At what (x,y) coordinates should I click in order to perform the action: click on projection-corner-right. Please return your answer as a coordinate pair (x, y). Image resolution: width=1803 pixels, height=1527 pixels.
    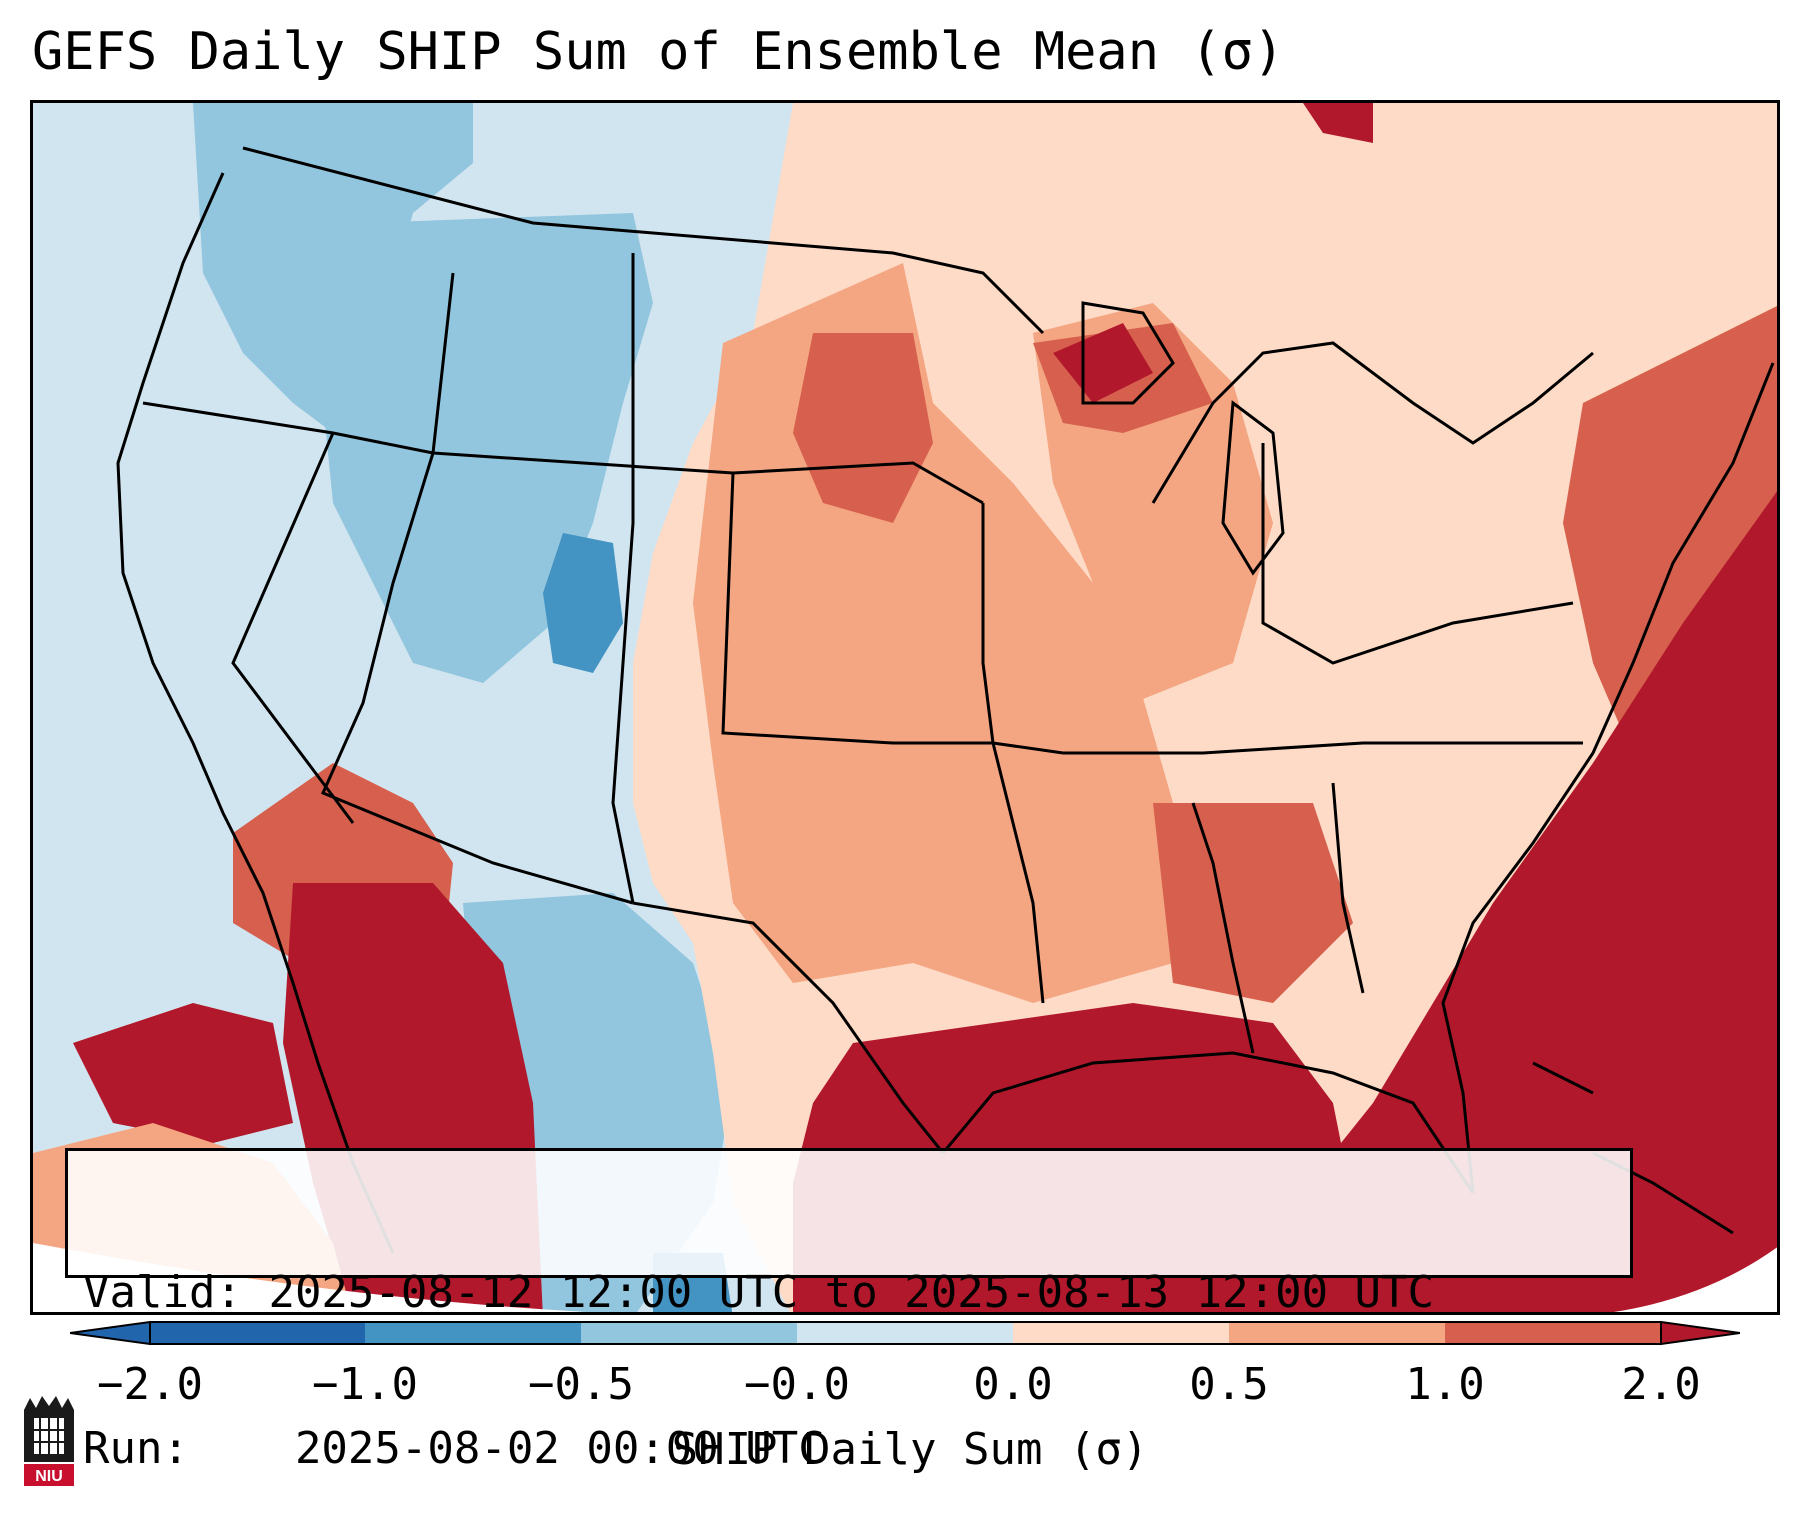
    Looking at the image, I should click on (1695, 1279).